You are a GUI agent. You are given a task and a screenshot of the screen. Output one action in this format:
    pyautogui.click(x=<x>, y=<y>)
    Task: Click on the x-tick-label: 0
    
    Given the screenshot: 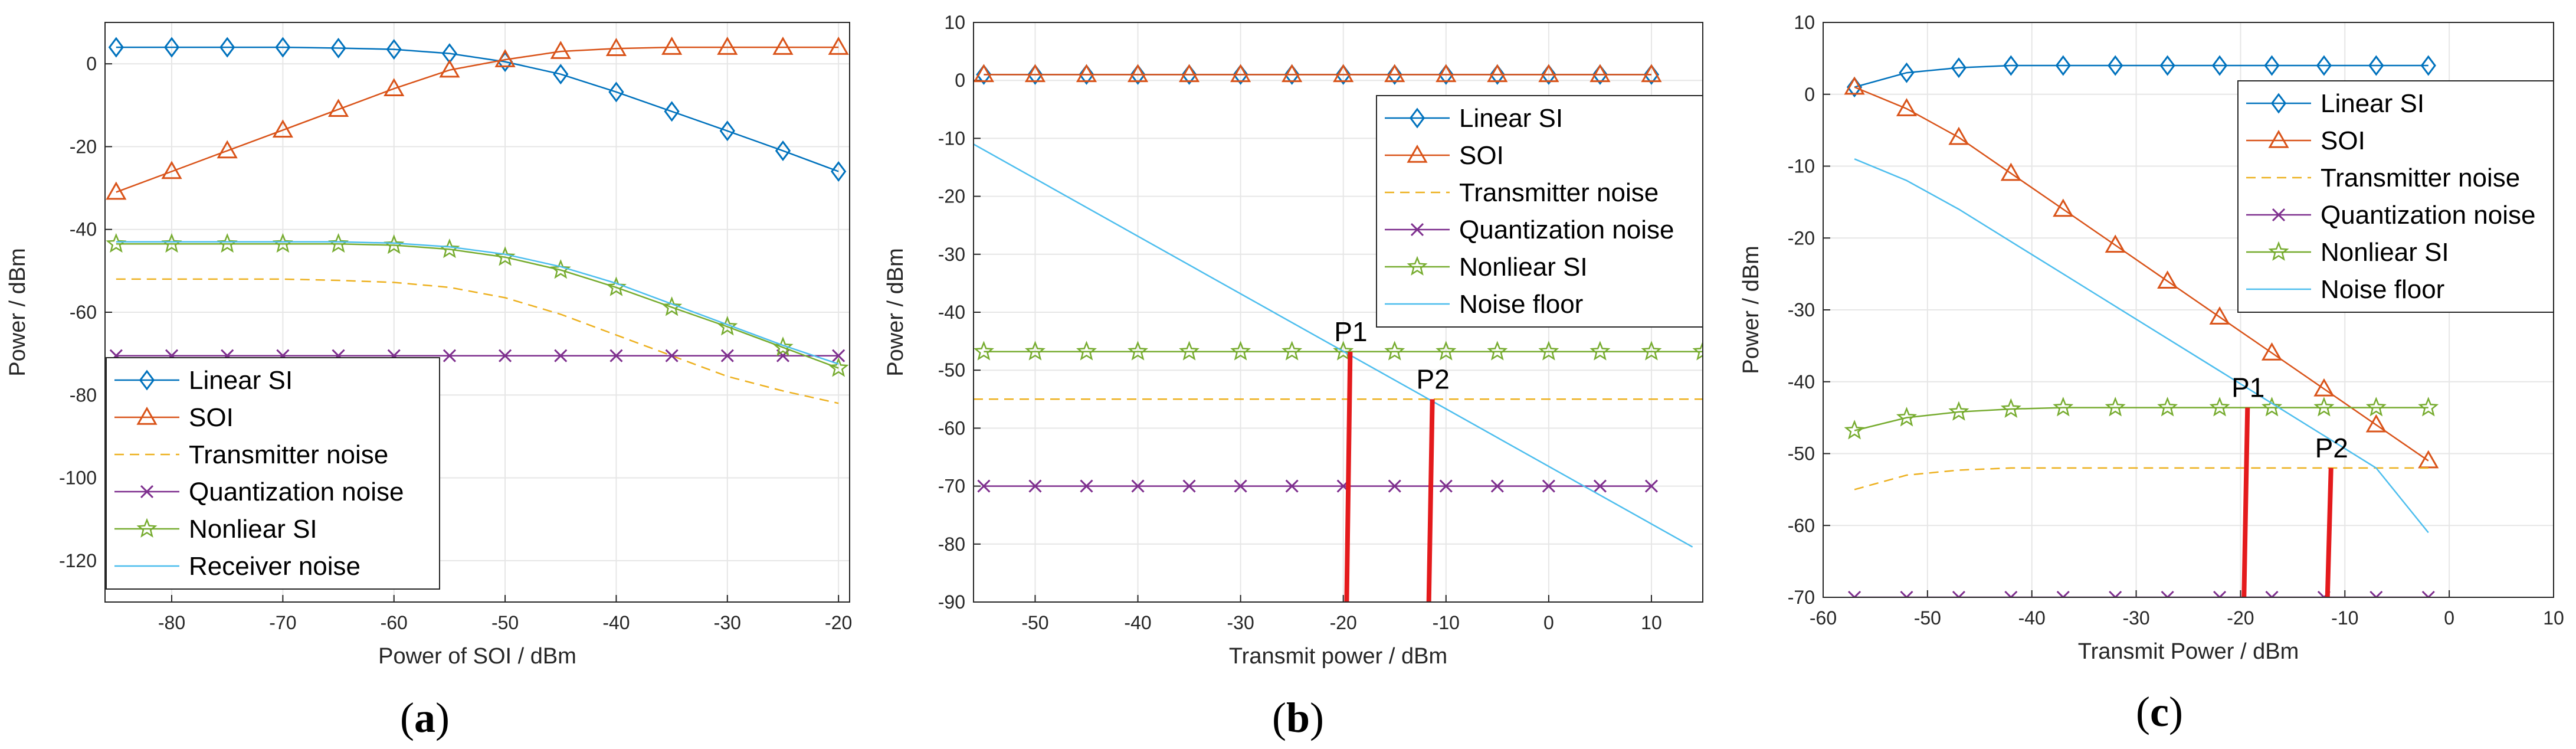 What is the action you would take?
    pyautogui.click(x=1548, y=622)
    